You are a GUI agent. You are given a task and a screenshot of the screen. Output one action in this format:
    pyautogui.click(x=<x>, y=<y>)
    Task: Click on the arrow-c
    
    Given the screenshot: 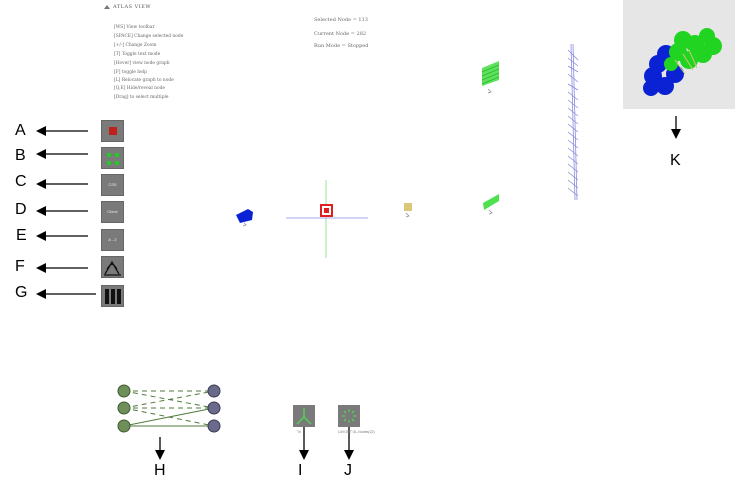 What is the action you would take?
    pyautogui.click(x=62, y=184)
    